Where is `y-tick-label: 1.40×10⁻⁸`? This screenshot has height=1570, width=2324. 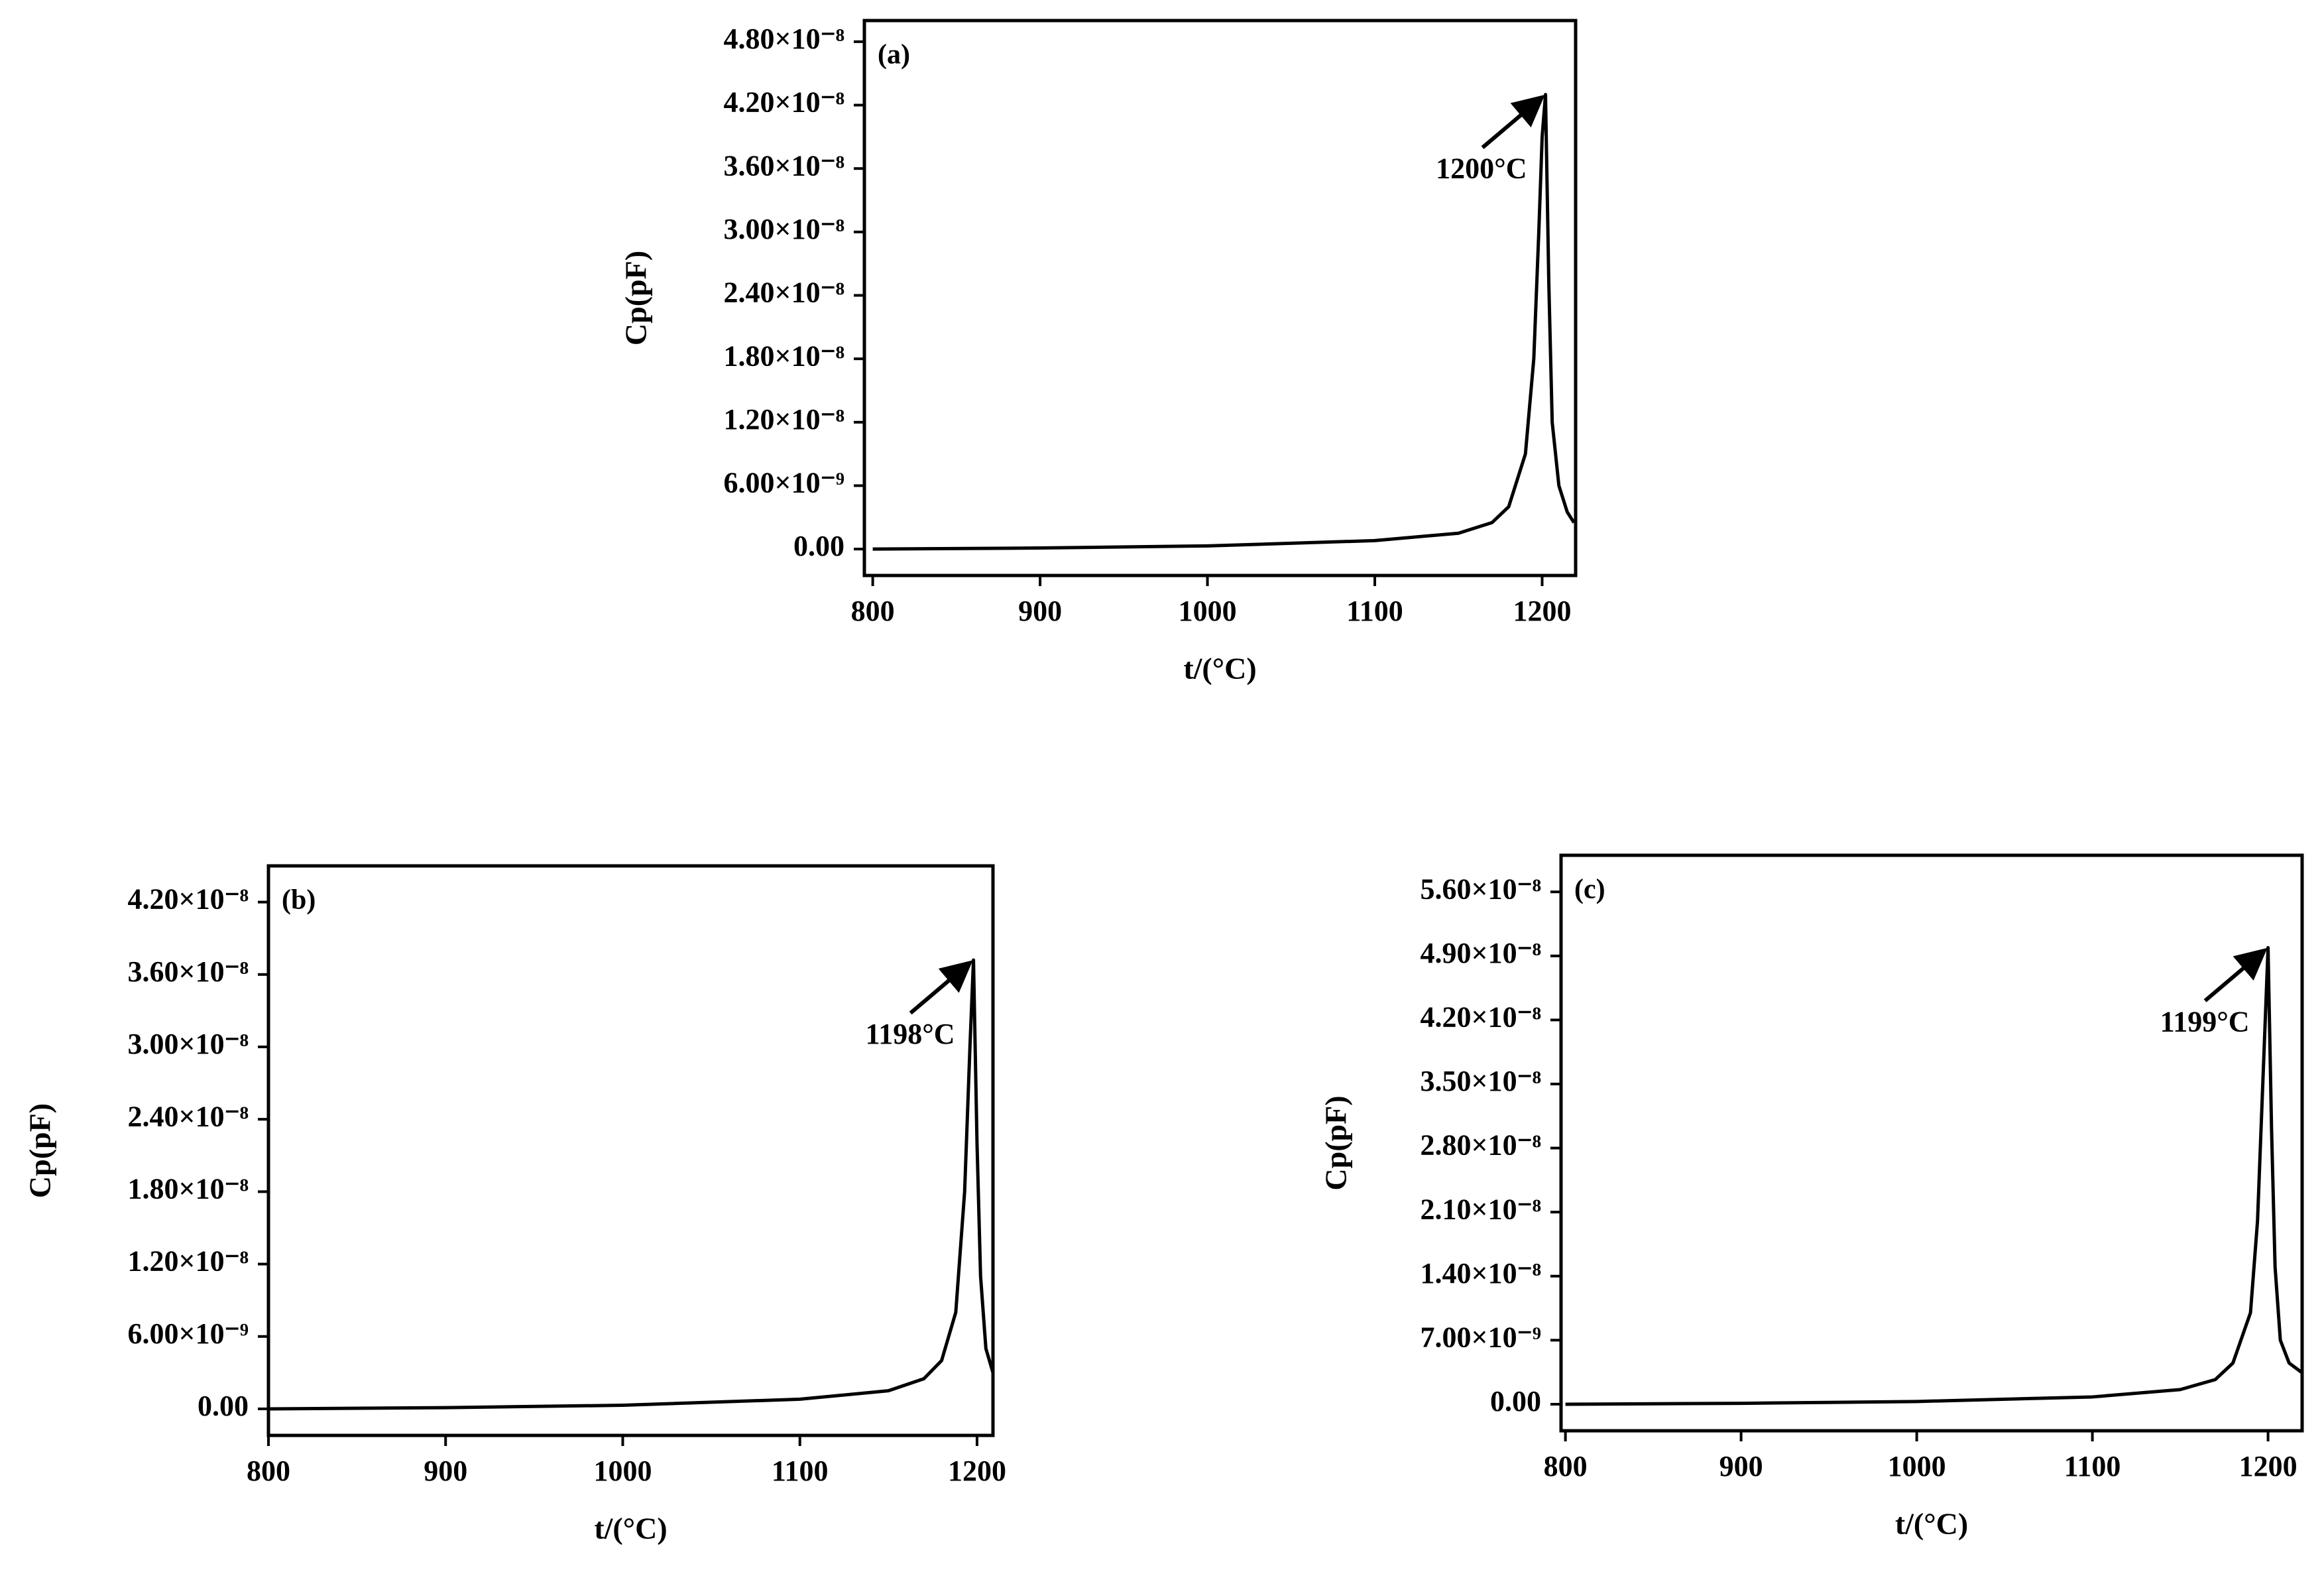 y-tick-label: 1.40×10⁻⁸ is located at coordinates (1481, 1274).